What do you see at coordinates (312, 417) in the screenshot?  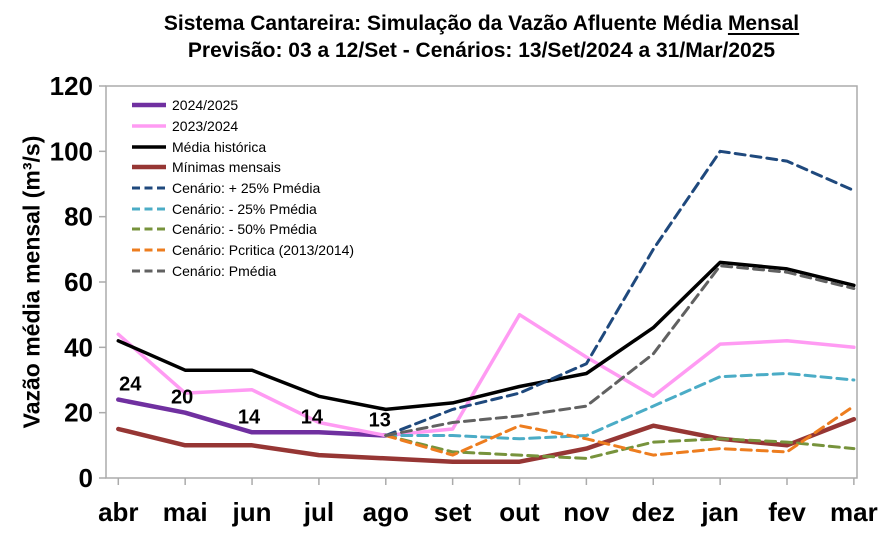 I see `data-label-2024-2025-jul: 14` at bounding box center [312, 417].